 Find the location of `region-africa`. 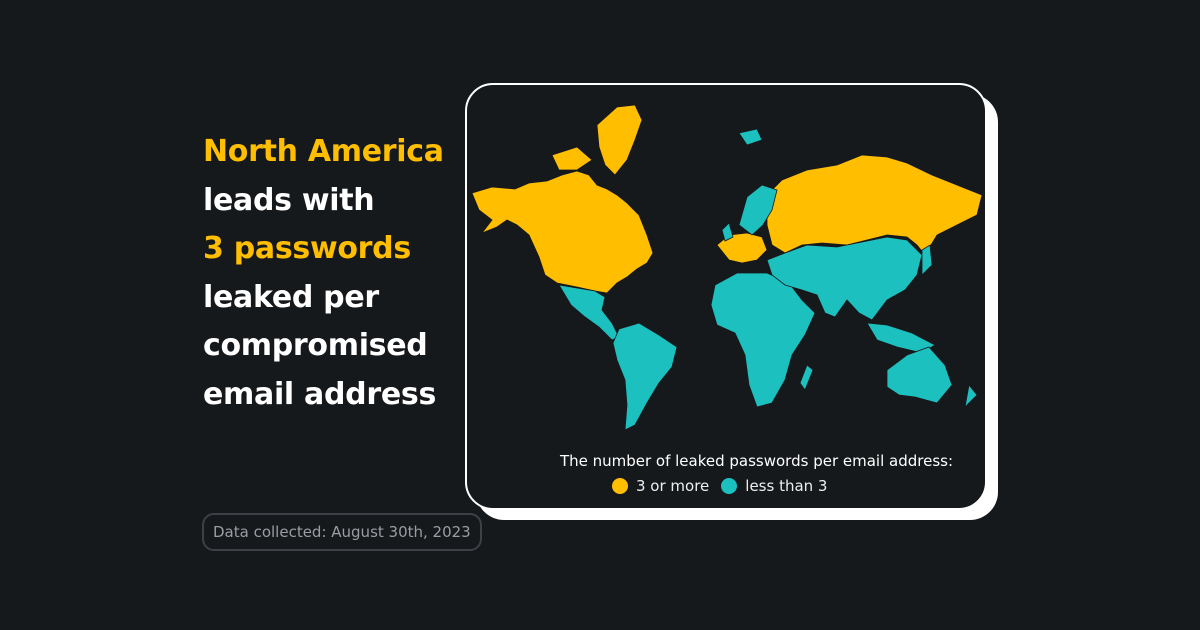

region-africa is located at coordinates (763, 340).